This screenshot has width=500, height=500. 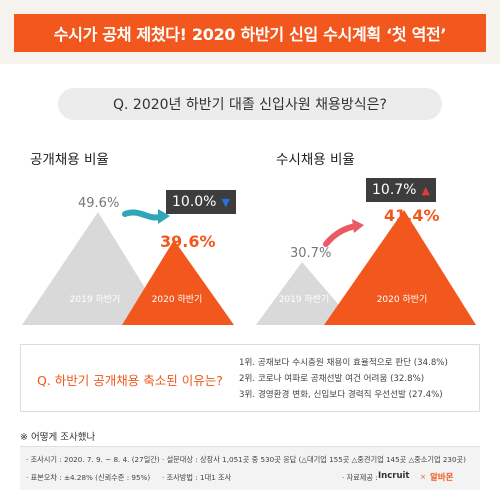 I want to click on right-2020-triangle, so click(x=400, y=267).